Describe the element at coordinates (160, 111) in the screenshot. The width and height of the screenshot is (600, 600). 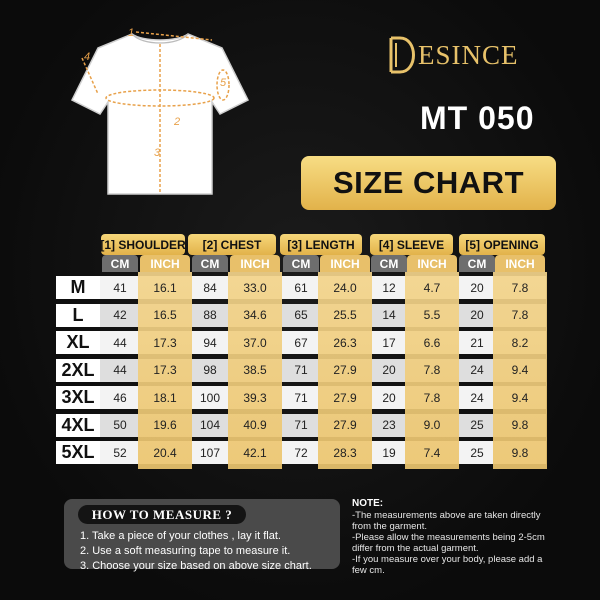
I see `tshirt-diagram: 1 2 3 4 5` at that location.